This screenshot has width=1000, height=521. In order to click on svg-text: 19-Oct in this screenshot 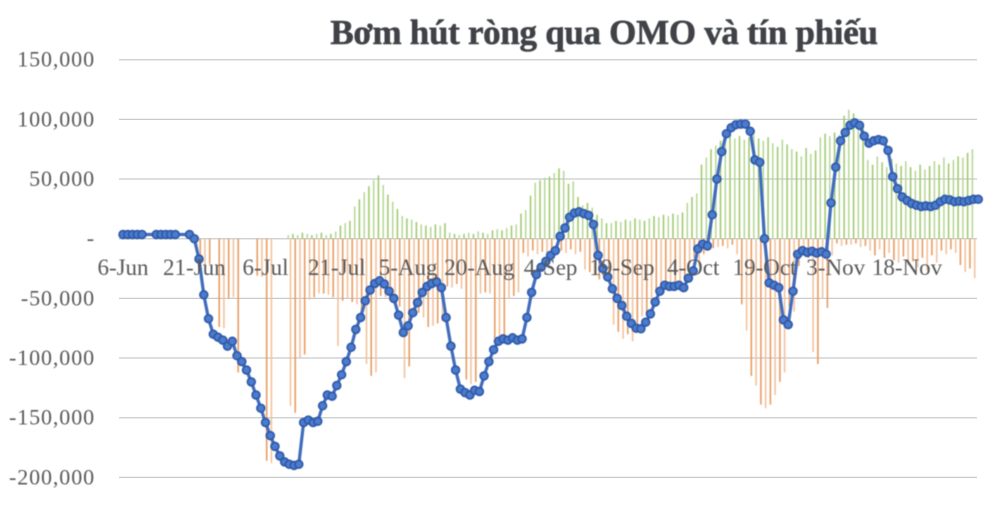, I will do `click(765, 267)`.